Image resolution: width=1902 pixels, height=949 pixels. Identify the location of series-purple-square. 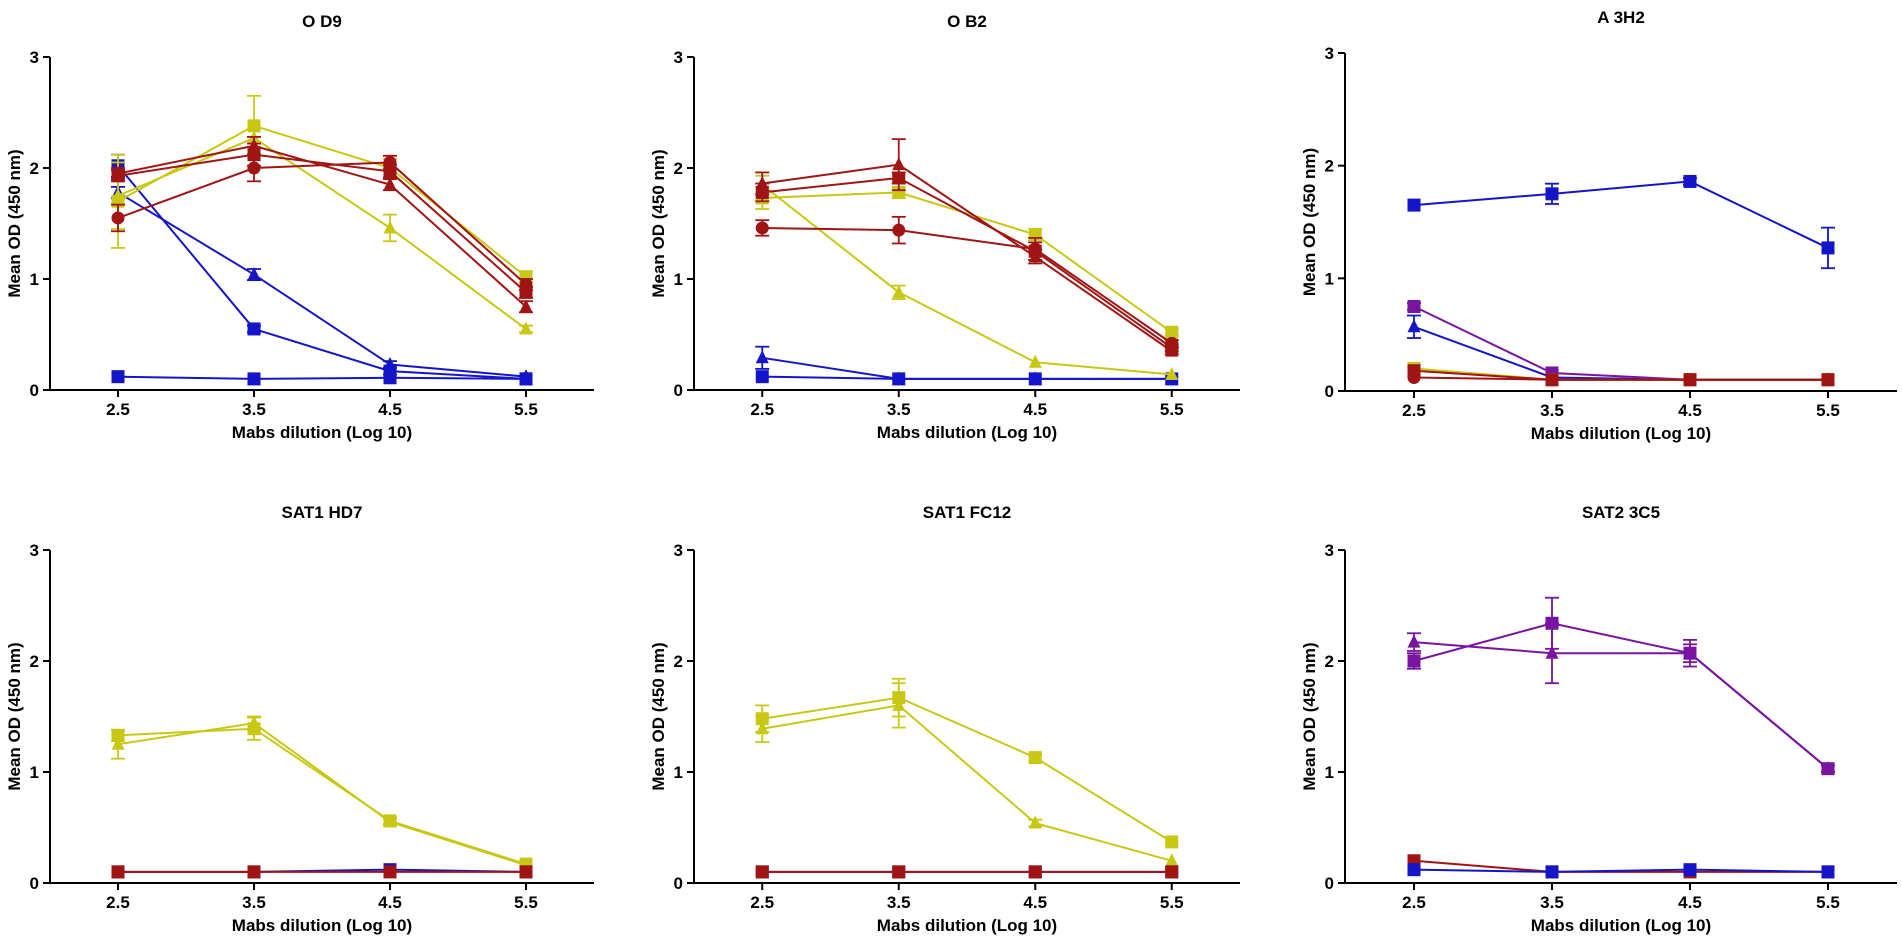
(1621, 686).